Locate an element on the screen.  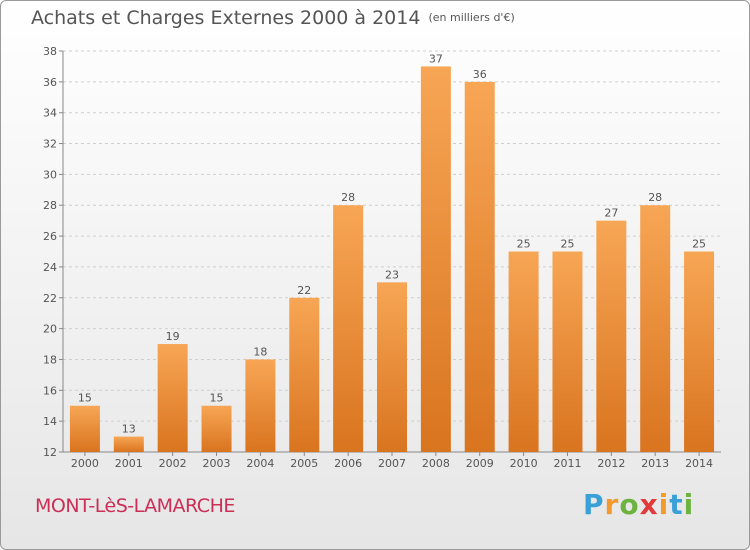
chart-subtitle: (en milliers d'€) is located at coordinates (471, 17).